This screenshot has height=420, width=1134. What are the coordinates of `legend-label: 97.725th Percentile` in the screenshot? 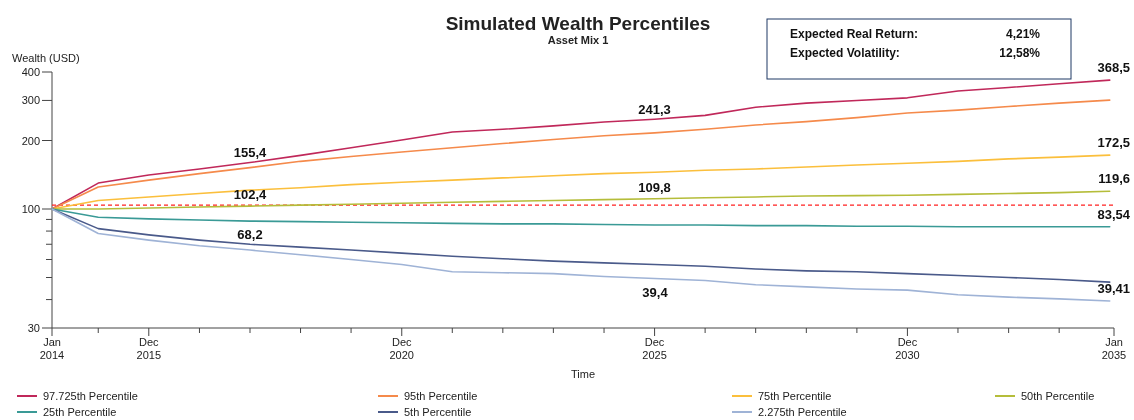 It's located at (90, 396).